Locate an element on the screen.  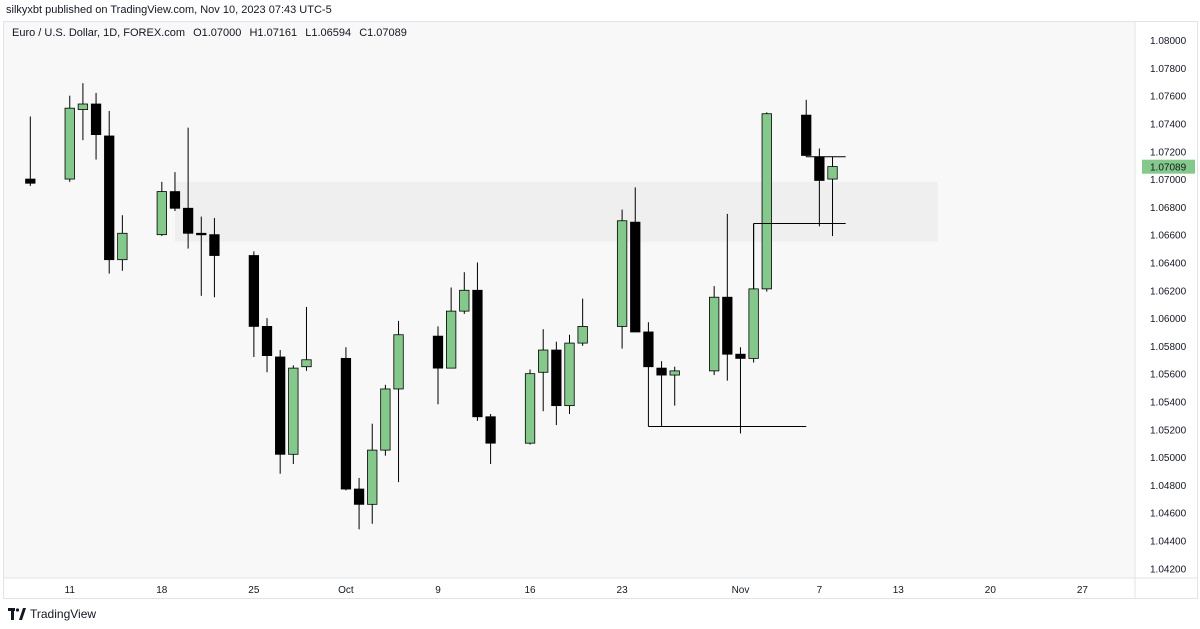
time-tick-label: 16 is located at coordinates (530, 590).